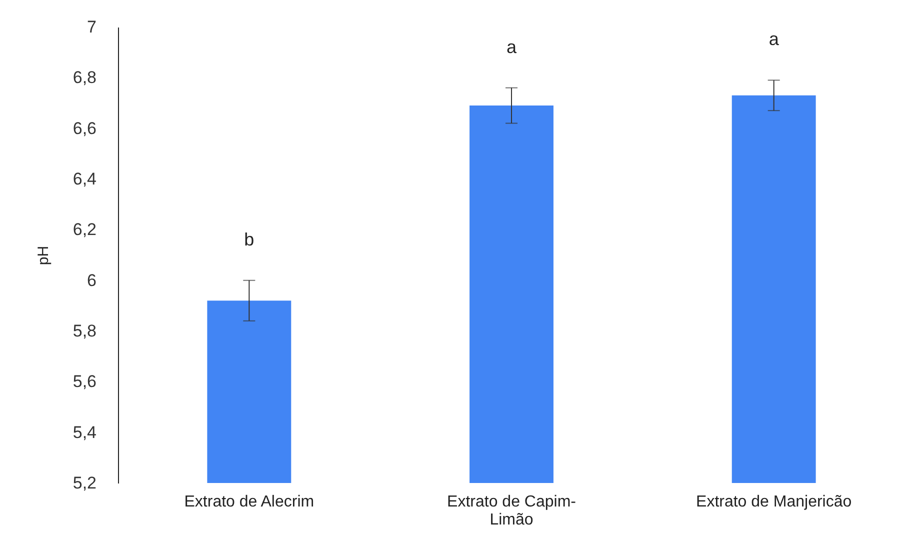  I want to click on x-tick-label: Extrato de Capim-Limão, so click(511, 511).